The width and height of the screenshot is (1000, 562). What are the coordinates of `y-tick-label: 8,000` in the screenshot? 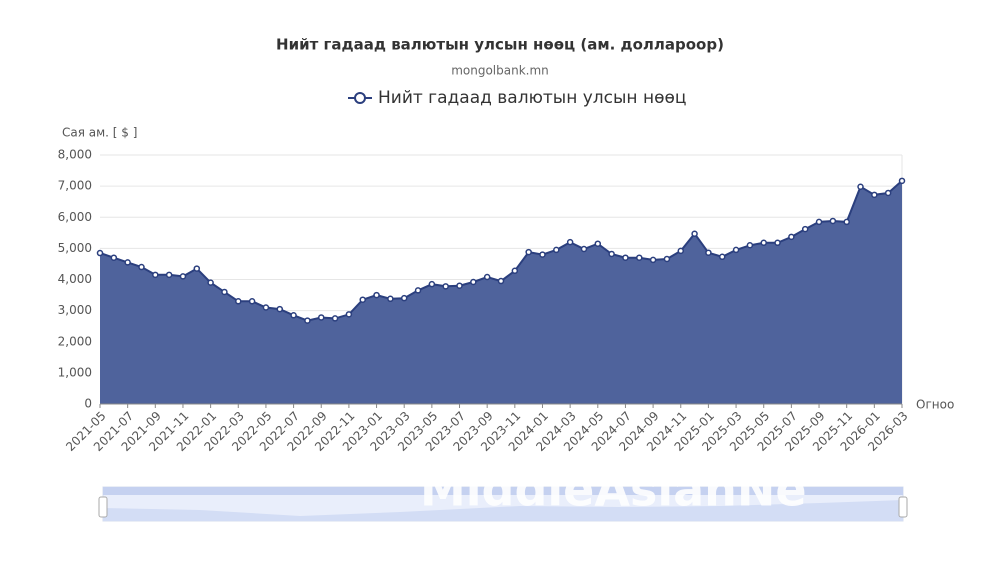 It's located at (75, 155).